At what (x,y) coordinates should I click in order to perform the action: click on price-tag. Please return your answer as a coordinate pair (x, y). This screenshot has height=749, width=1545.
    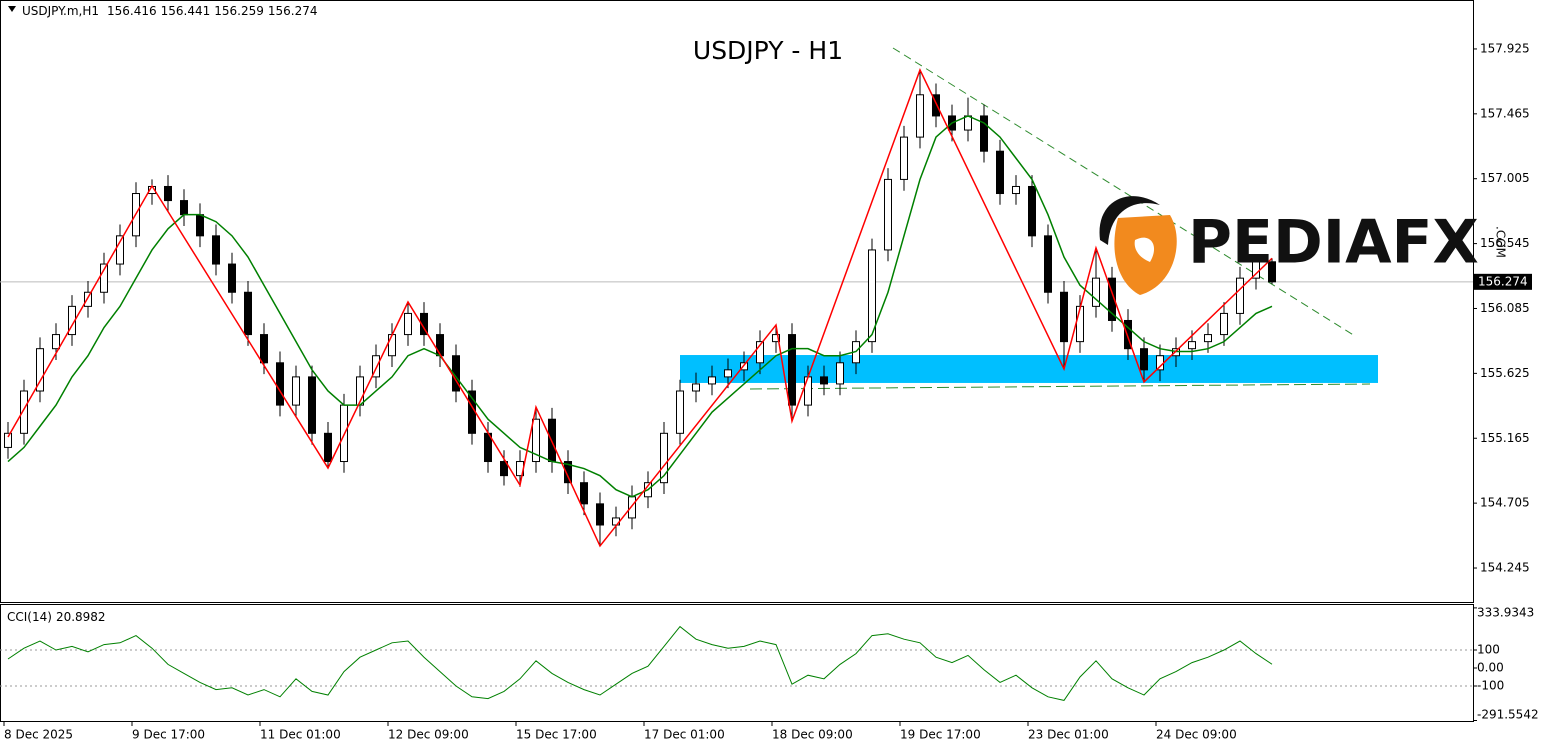
    Looking at the image, I should click on (1503, 281).